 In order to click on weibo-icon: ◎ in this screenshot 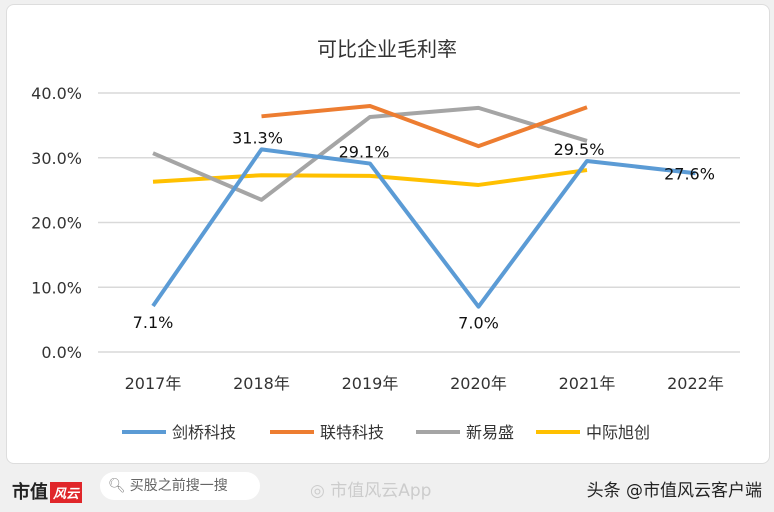, I will do `click(320, 491)`.